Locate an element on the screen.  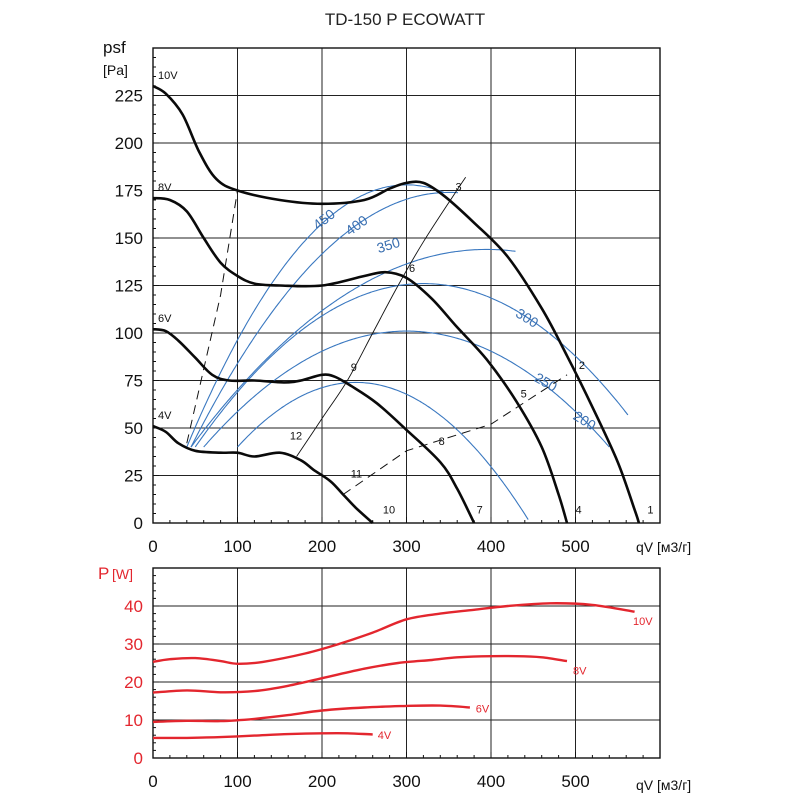
rpm-curve-label: 400 is located at coordinates (356, 225).